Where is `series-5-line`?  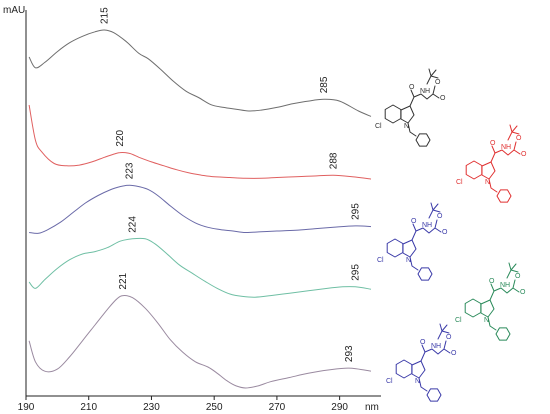 series-5-line is located at coordinates (200, 342).